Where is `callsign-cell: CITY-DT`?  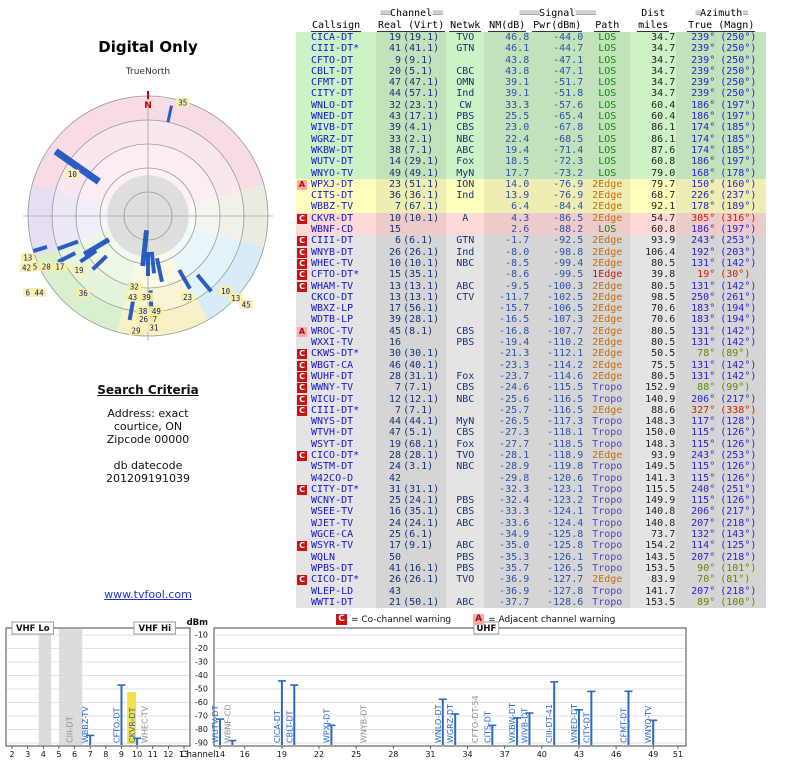 callsign-cell: CITY-DT is located at coordinates (332, 94).